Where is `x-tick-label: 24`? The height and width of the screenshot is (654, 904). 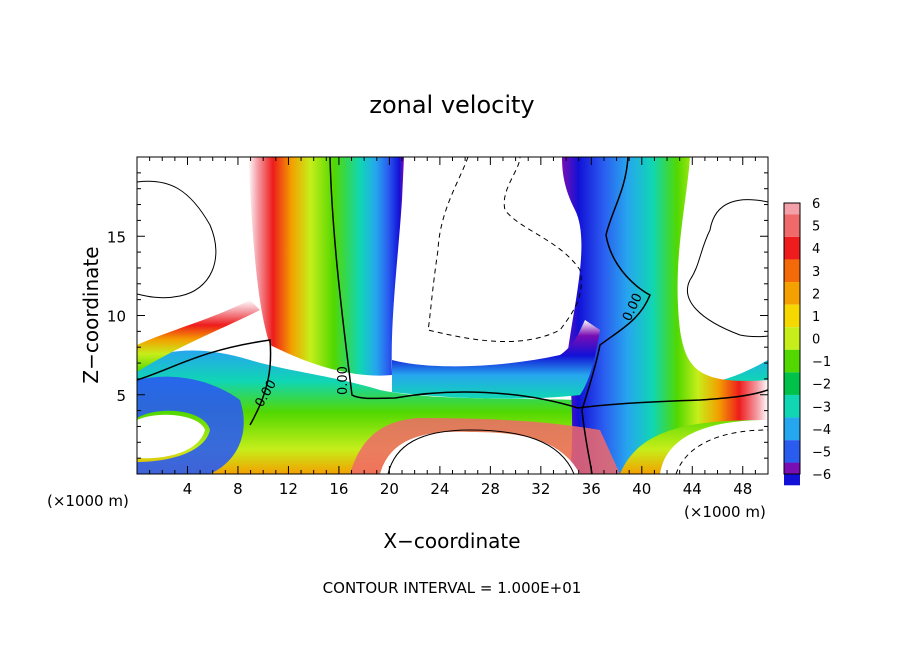
x-tick-label: 24 is located at coordinates (439, 489).